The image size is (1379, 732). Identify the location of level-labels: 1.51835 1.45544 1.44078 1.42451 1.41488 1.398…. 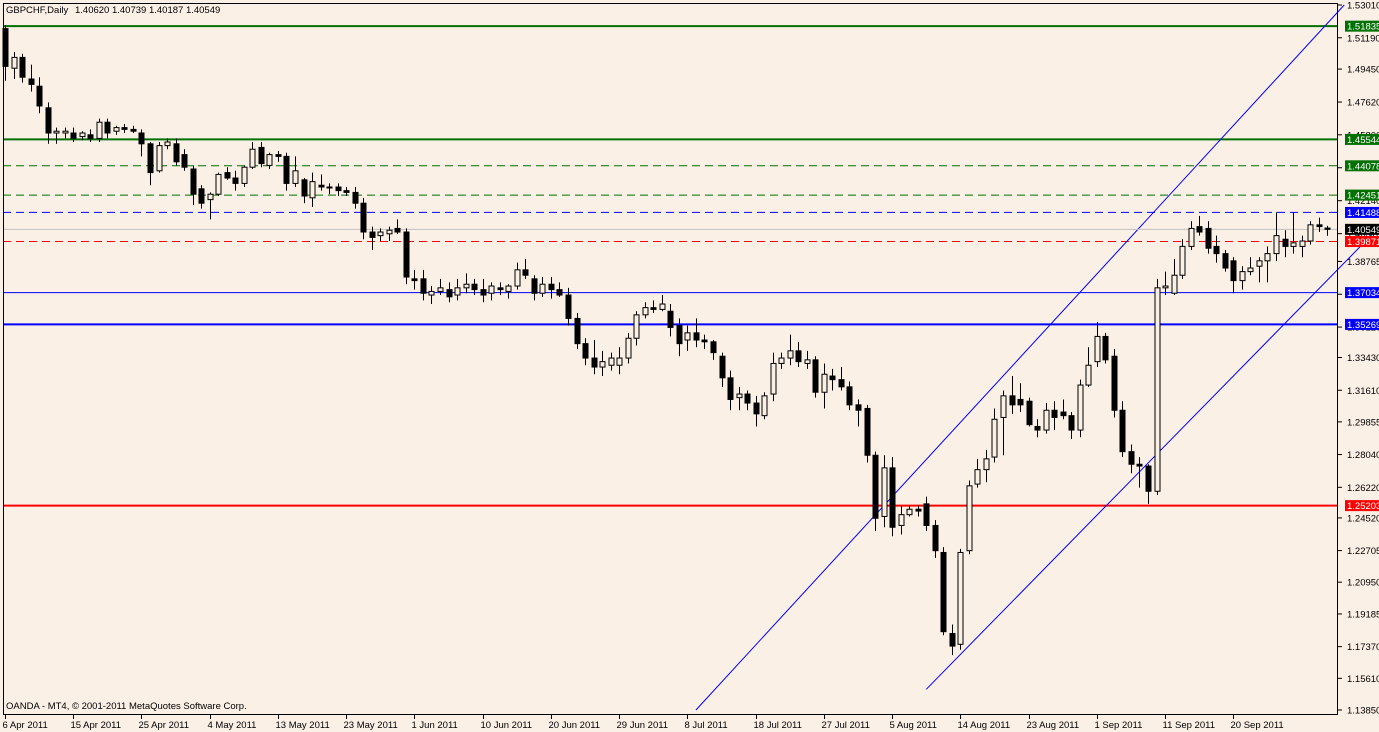
(1362, 266).